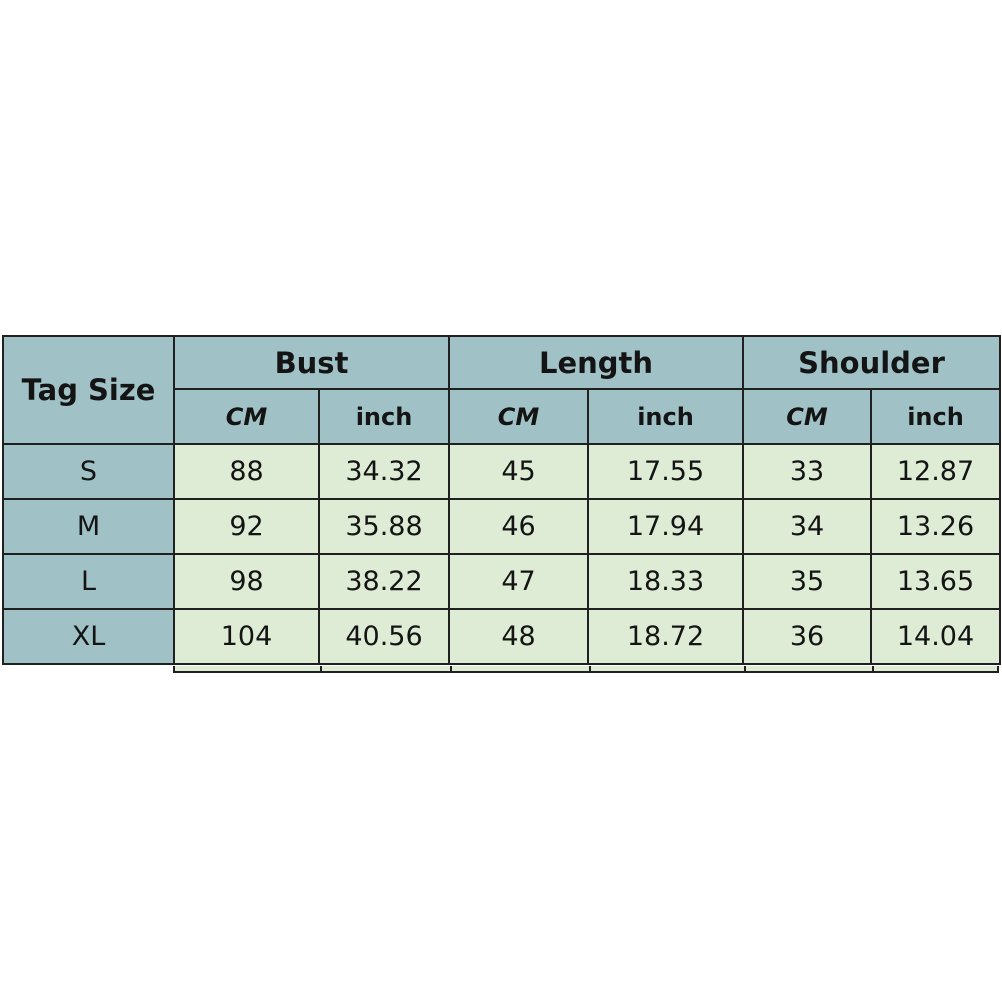  What do you see at coordinates (871, 362) in the screenshot?
I see `group-header-shoulder: Shoulder` at bounding box center [871, 362].